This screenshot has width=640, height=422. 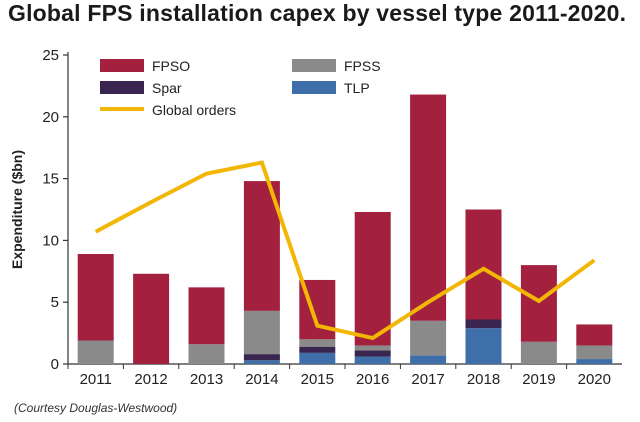 What do you see at coordinates (17, 209) in the screenshot?
I see `y-axis-label: Expenditure ($bn)` at bounding box center [17, 209].